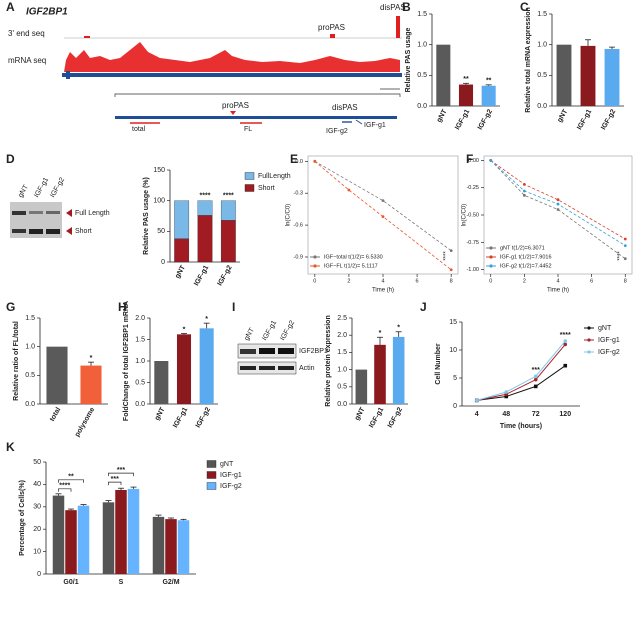 This screenshot has height=619, width=641. Describe the element at coordinates (524, 7) in the screenshot. I see `panel-label: C` at that location.